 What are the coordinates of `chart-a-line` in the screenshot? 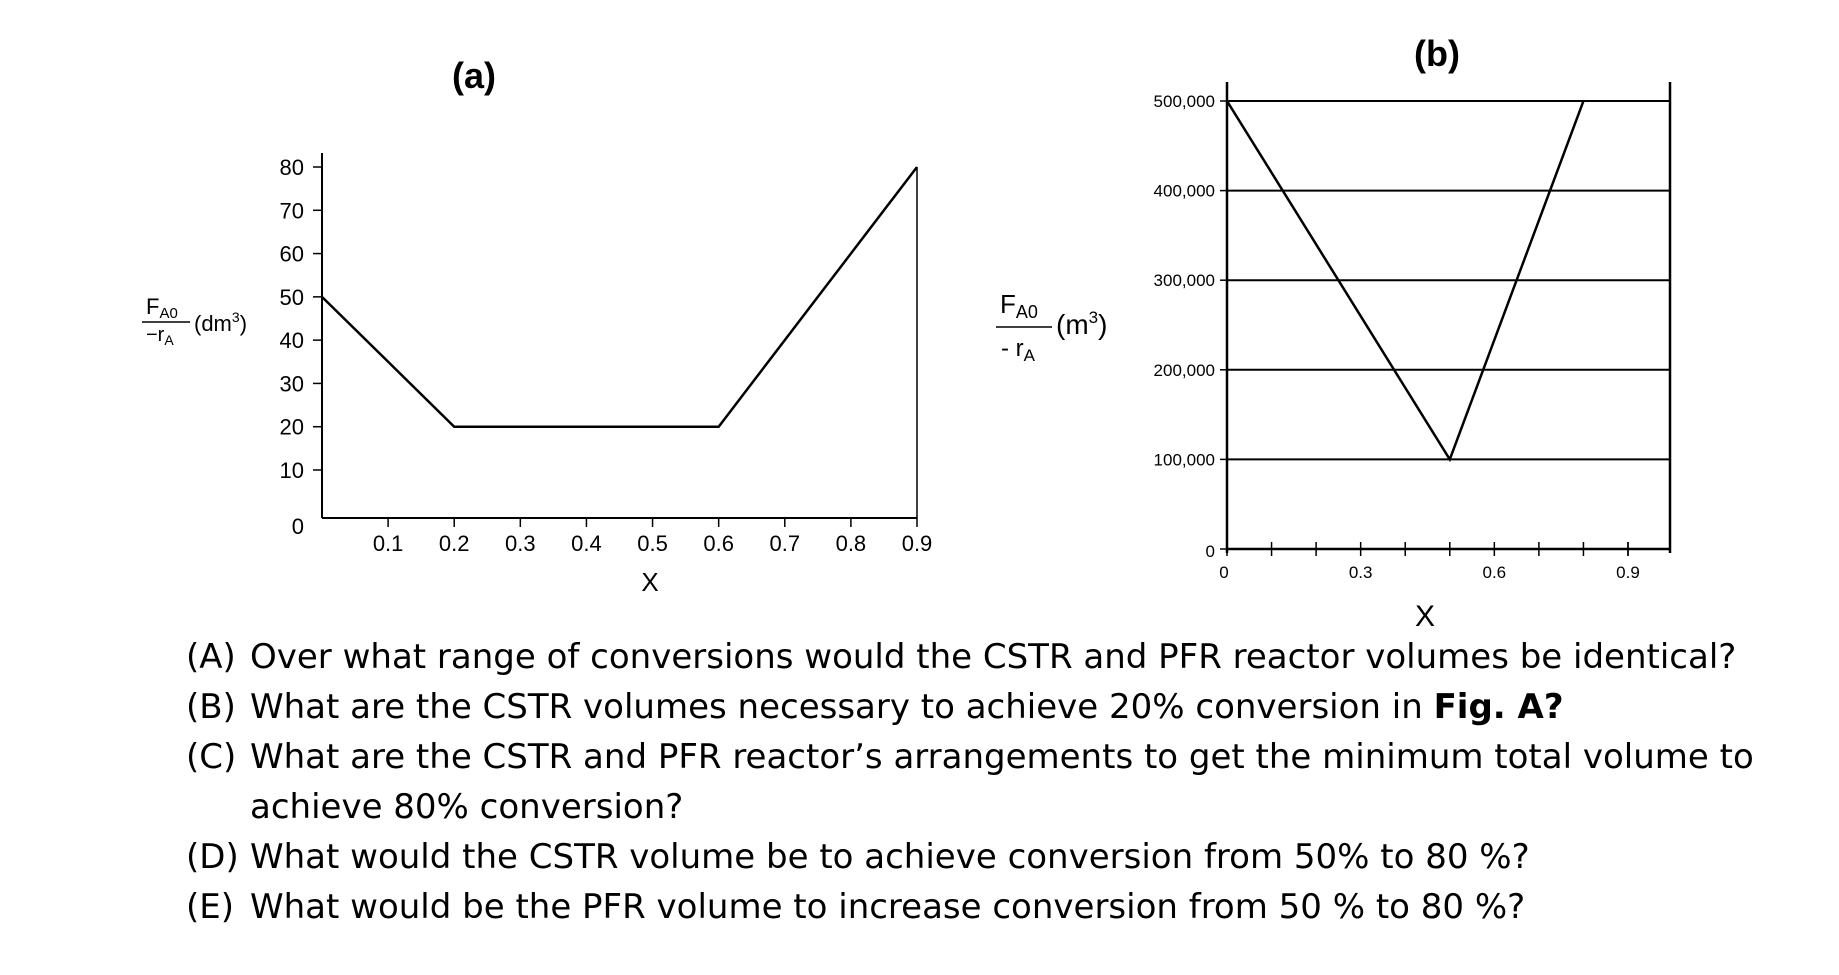 It's located at (619, 297).